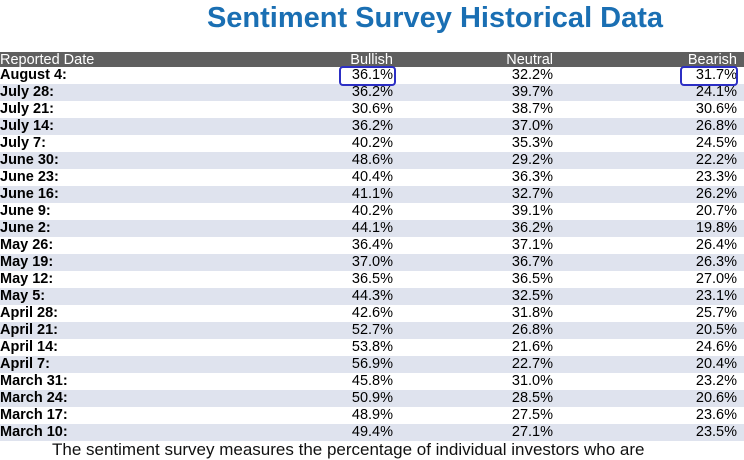 The image size is (744, 460). What do you see at coordinates (29, 330) in the screenshot?
I see `row-date: April 21:` at bounding box center [29, 330].